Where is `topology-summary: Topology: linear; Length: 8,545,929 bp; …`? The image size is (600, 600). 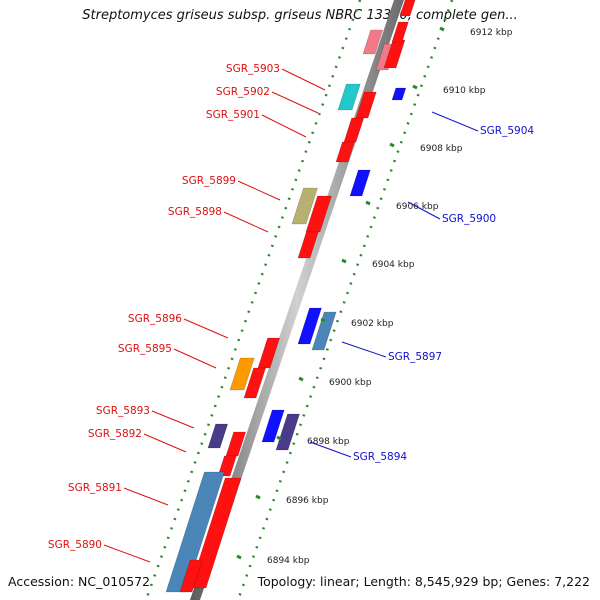
topology-summary: Topology: linear; Length: 8,545,929 bp; … is located at coordinates (423, 581).